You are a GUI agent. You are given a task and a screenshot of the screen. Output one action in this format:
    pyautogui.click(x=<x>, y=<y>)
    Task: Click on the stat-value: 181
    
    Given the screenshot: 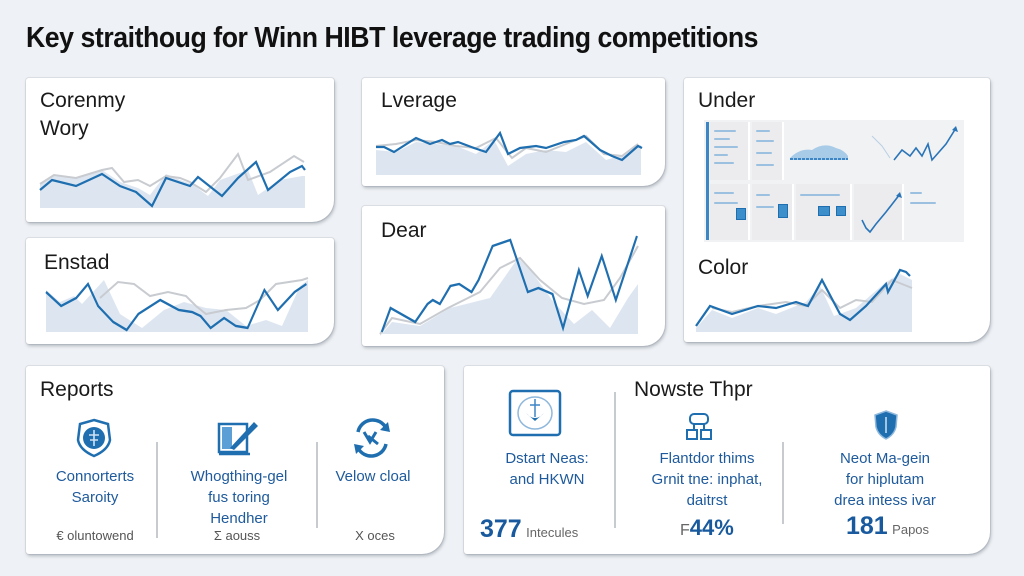 What is the action you would take?
    pyautogui.click(x=867, y=526)
    